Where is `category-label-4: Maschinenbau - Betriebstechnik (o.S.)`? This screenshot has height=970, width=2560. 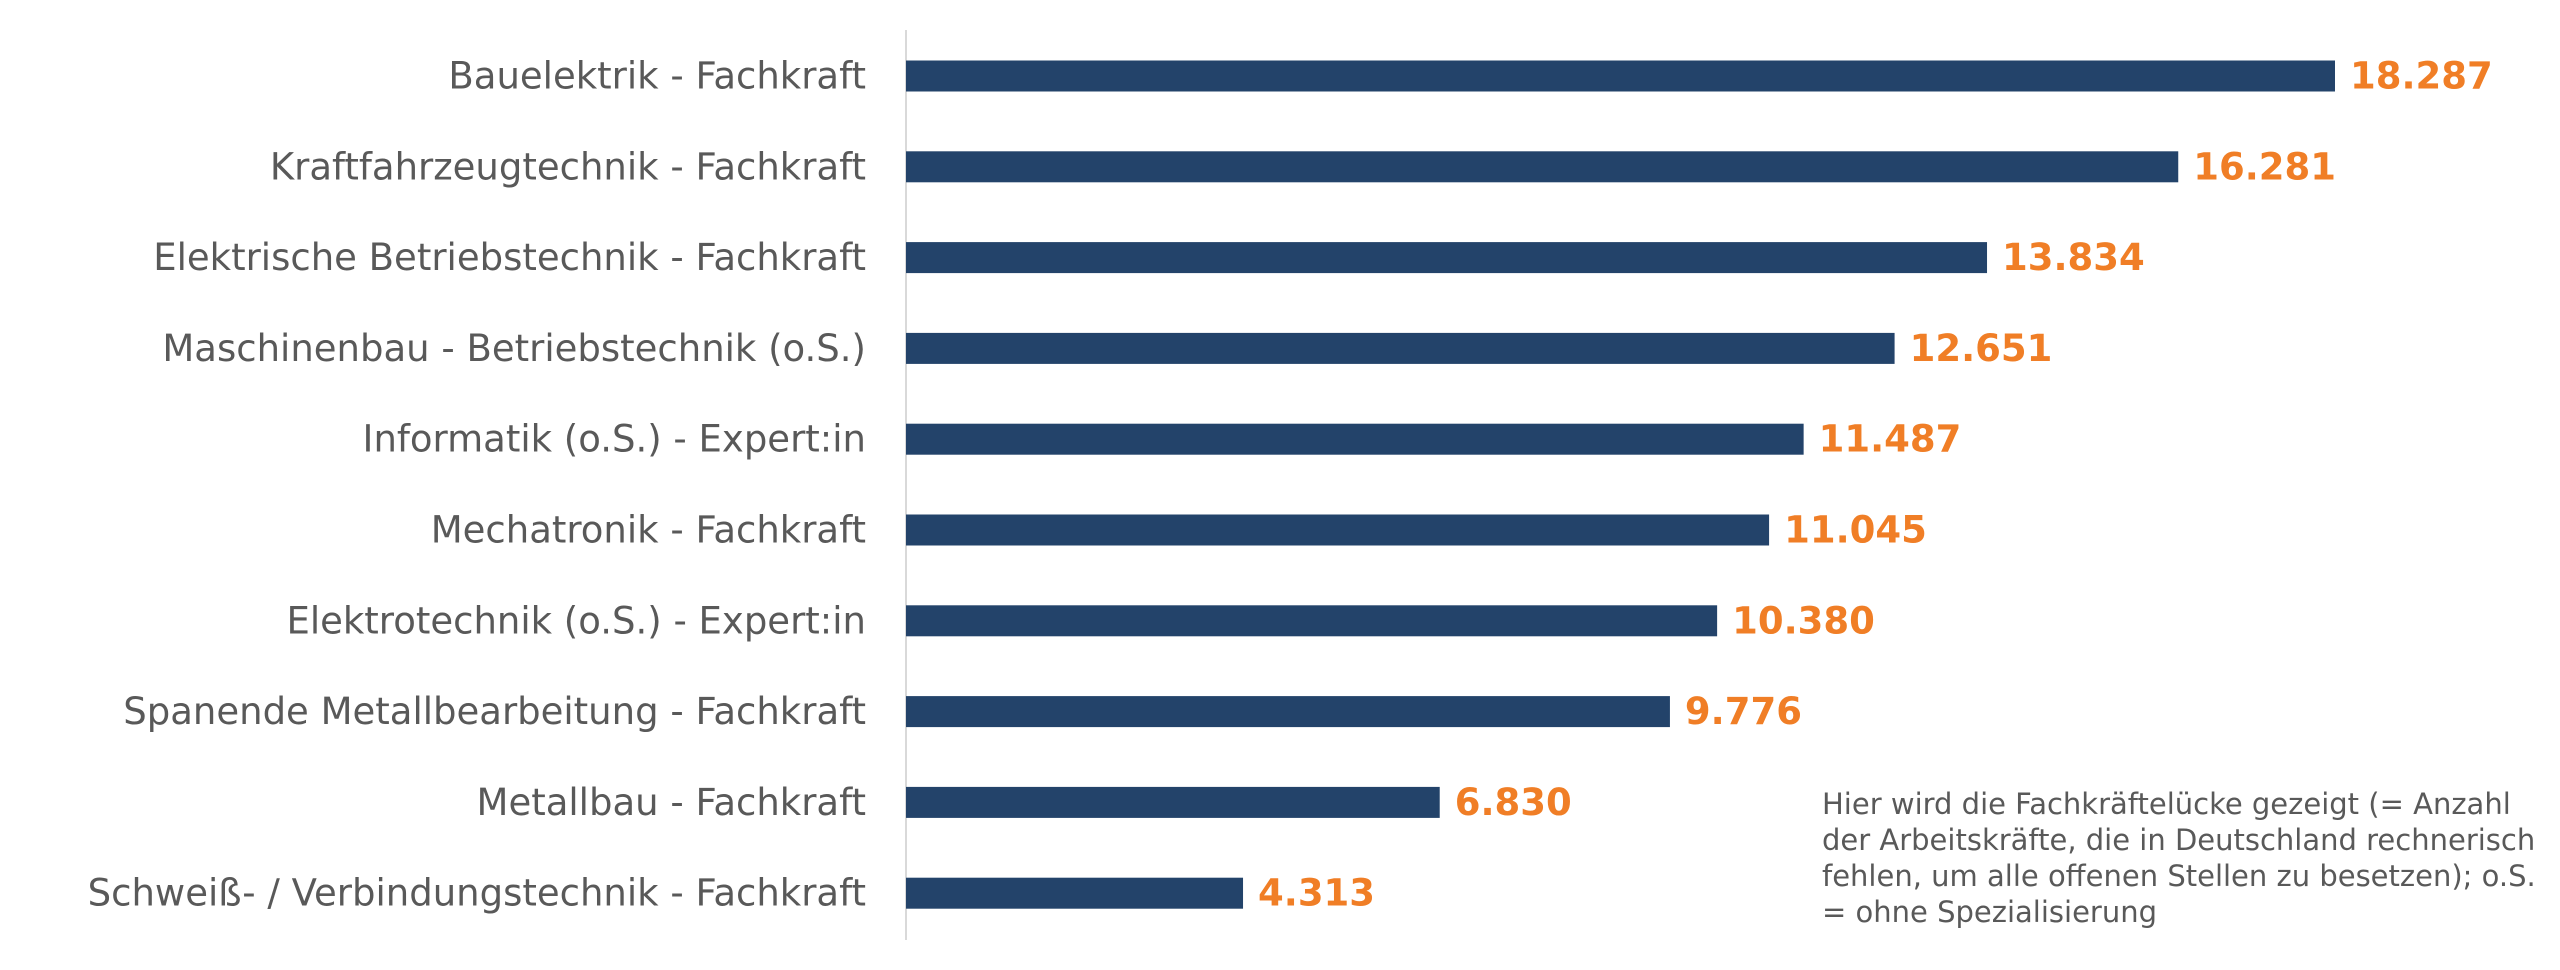 category-label-4: Maschinenbau - Betriebstechnik (o.S.) is located at coordinates (514, 348).